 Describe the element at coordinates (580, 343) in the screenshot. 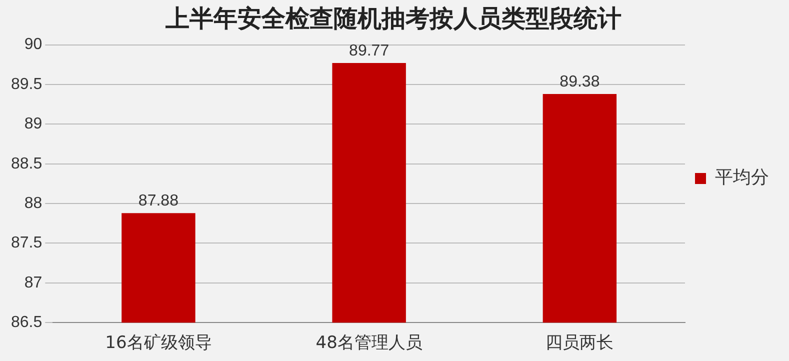

I see `x-tick-label: 四员两长` at that location.